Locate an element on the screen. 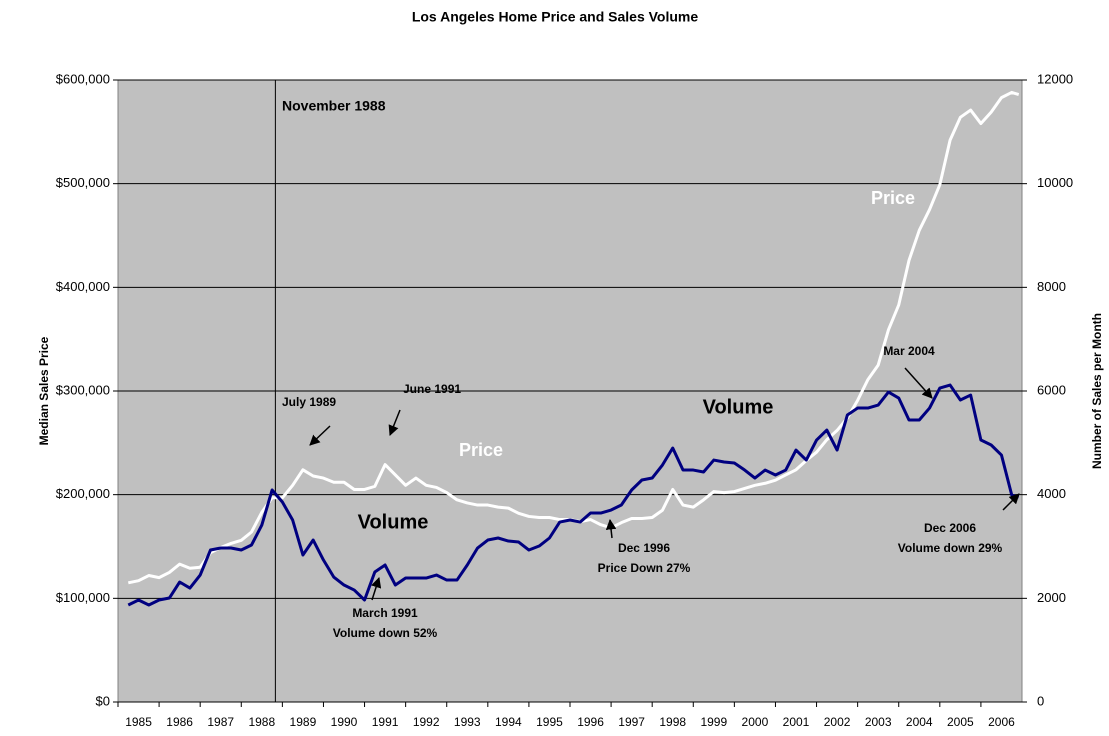  y2-tick-label: 6000 is located at coordinates (1051, 389).